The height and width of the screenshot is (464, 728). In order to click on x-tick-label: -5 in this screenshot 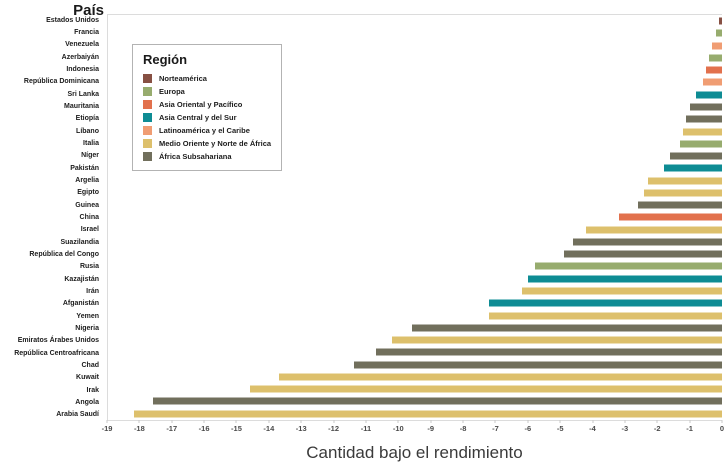, I will do `click(560, 428)`.